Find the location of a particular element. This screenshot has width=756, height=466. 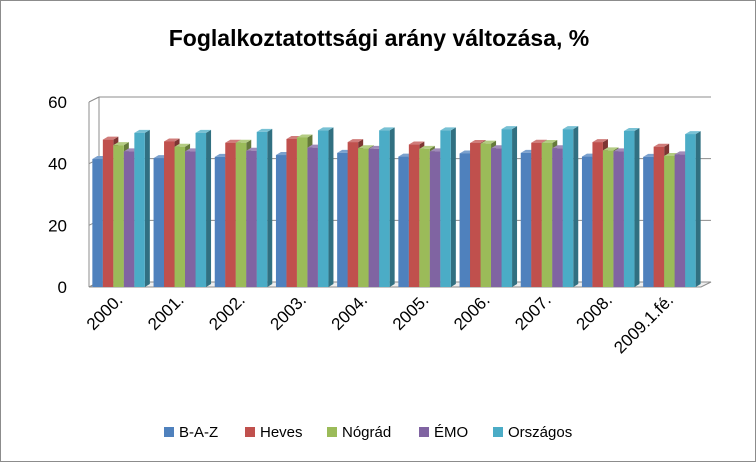

x-tick-label: 2005. is located at coordinates (411, 312).